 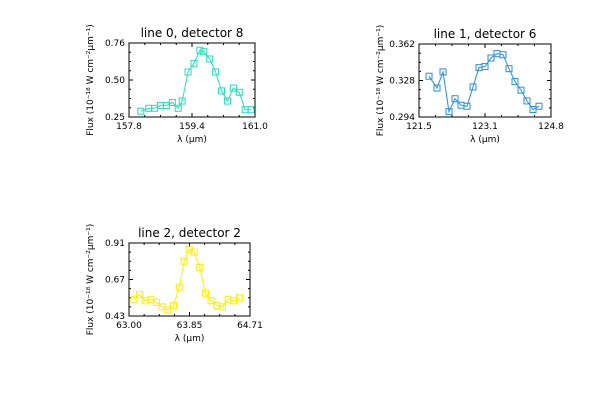 What do you see at coordinates (402, 118) in the screenshot?
I see `y-tick-label: 0.294` at bounding box center [402, 118].